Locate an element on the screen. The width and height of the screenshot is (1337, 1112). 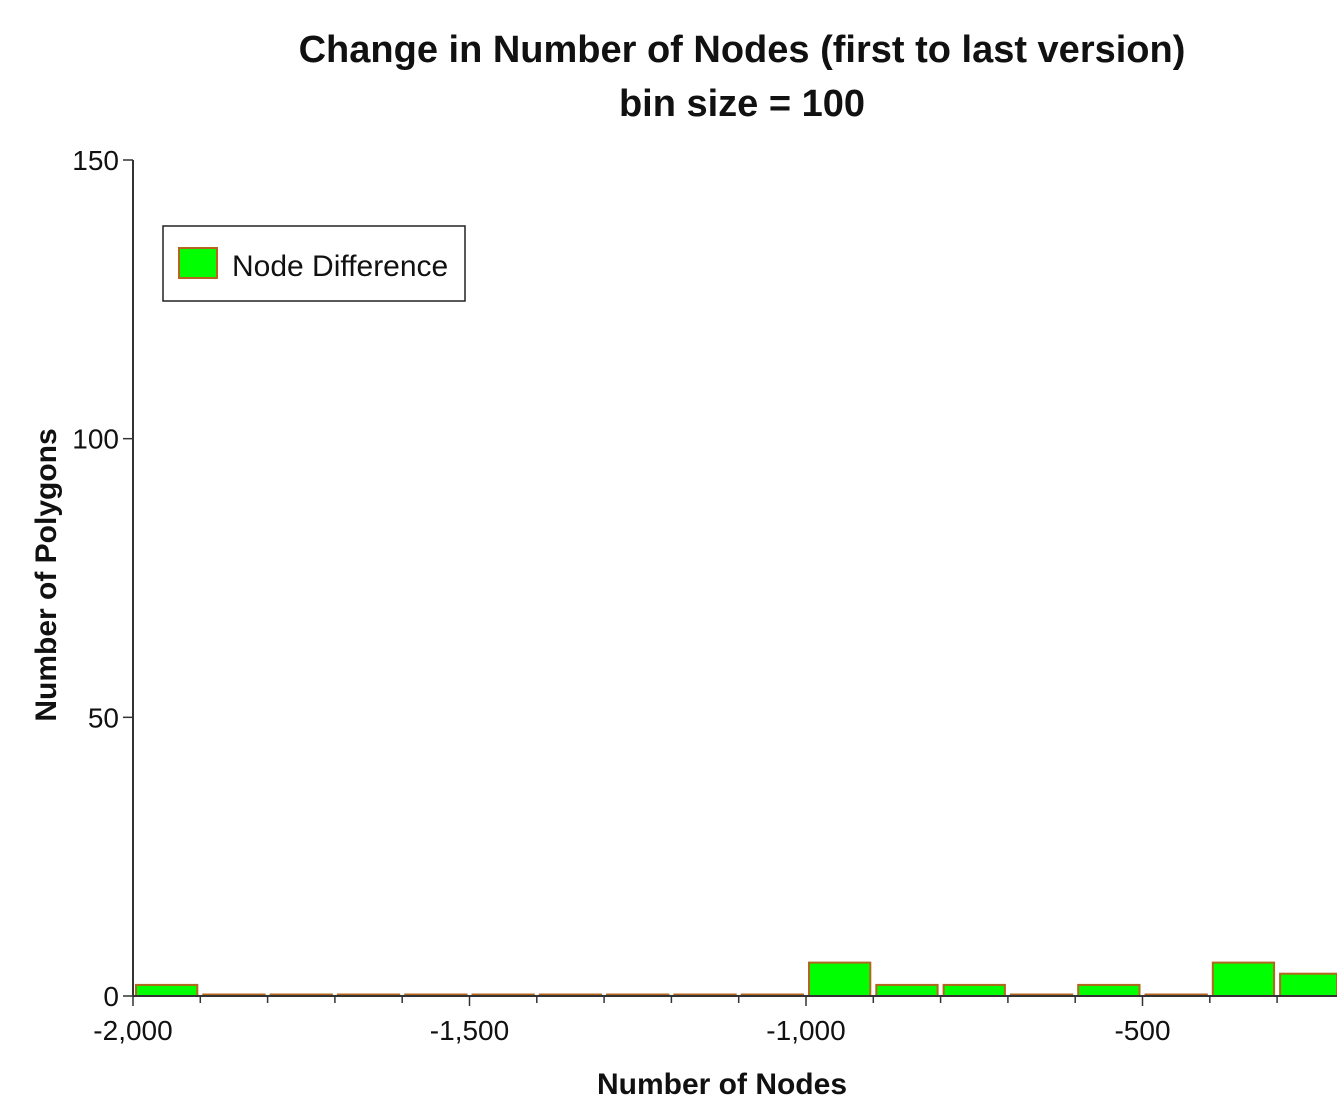
chart-subtitle: bin size = 100 is located at coordinates (742, 104).